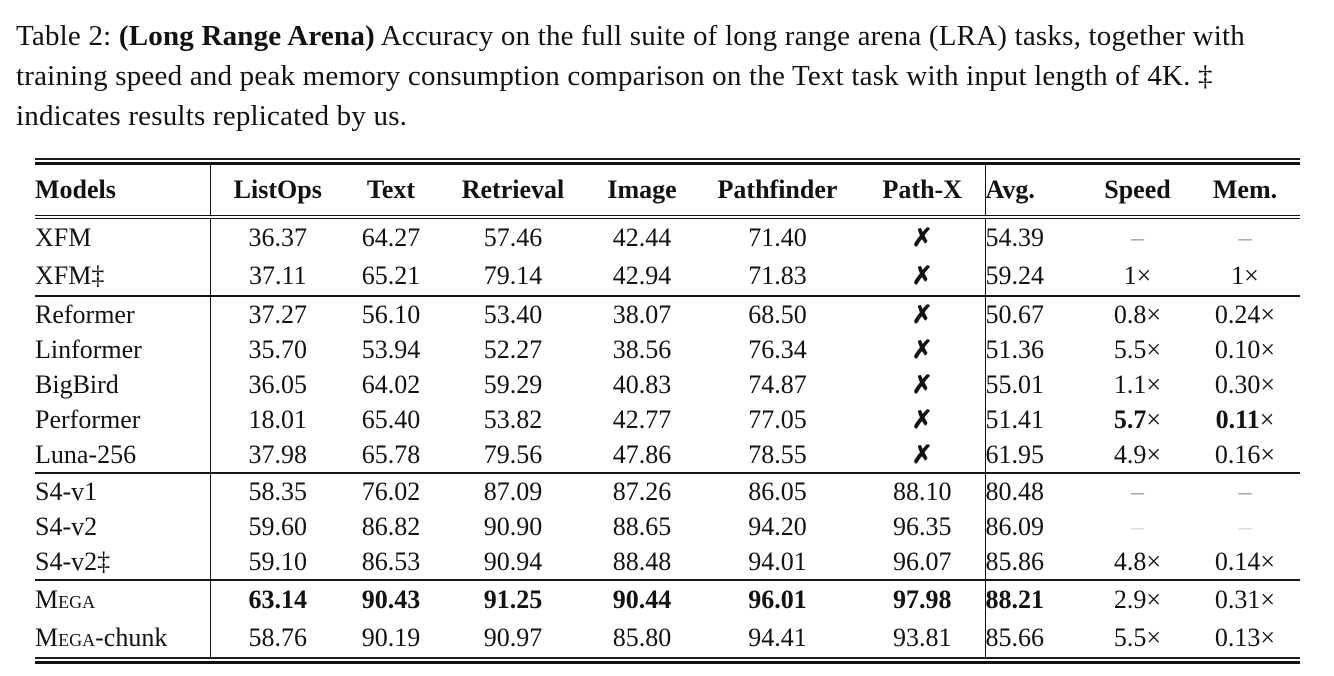 The height and width of the screenshot is (676, 1334). Describe the element at coordinates (1015, 491) in the screenshot. I see `value: 80.48` at that location.